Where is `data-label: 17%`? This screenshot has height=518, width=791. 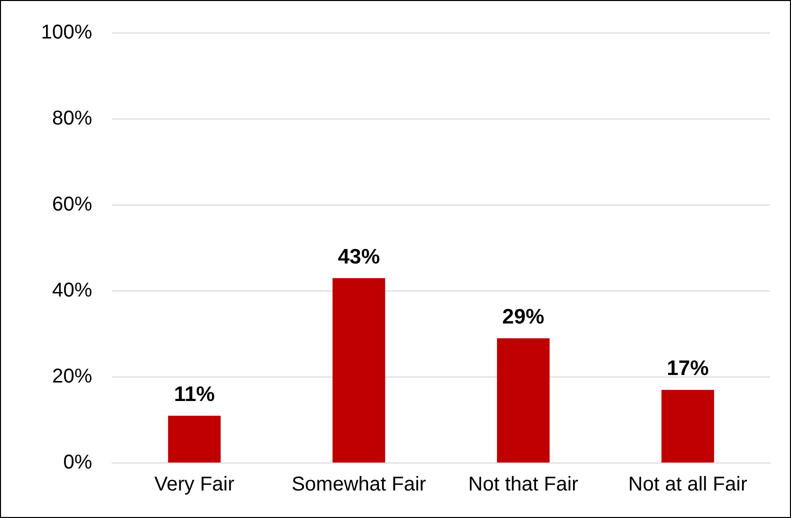
data-label: 17% is located at coordinates (688, 368).